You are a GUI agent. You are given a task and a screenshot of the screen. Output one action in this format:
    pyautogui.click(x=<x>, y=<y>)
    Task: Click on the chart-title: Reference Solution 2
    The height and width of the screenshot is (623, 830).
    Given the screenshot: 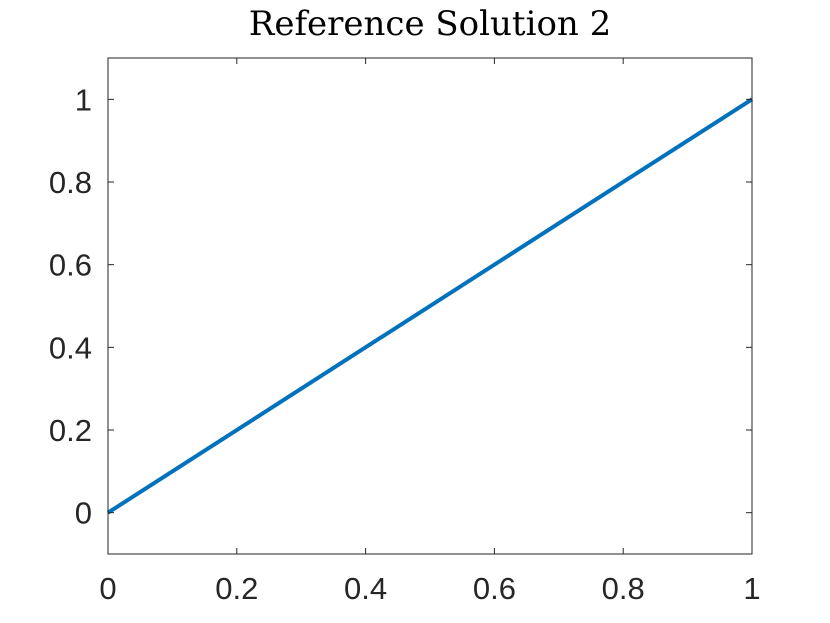 What is the action you would take?
    pyautogui.click(x=430, y=24)
    